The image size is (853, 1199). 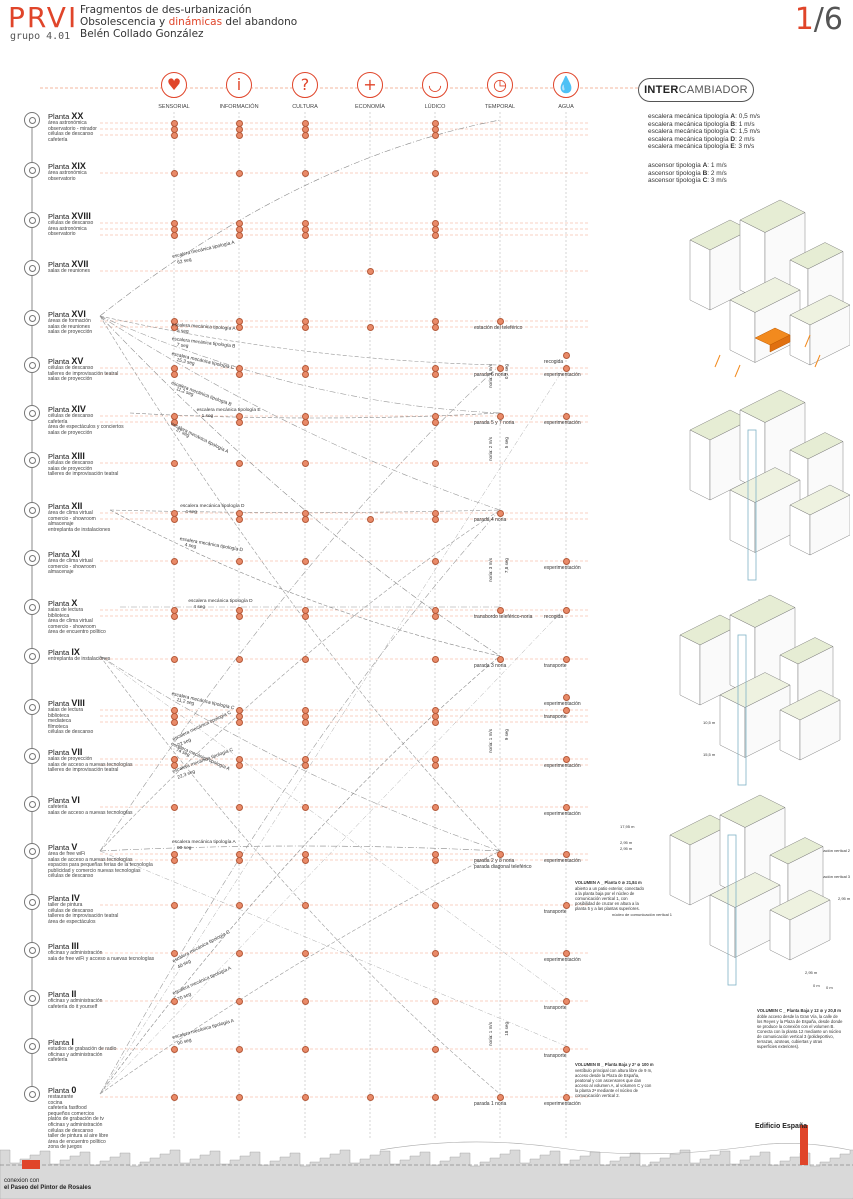 I want to click on category-label-1: SENSORIAL, so click(x=174, y=107).